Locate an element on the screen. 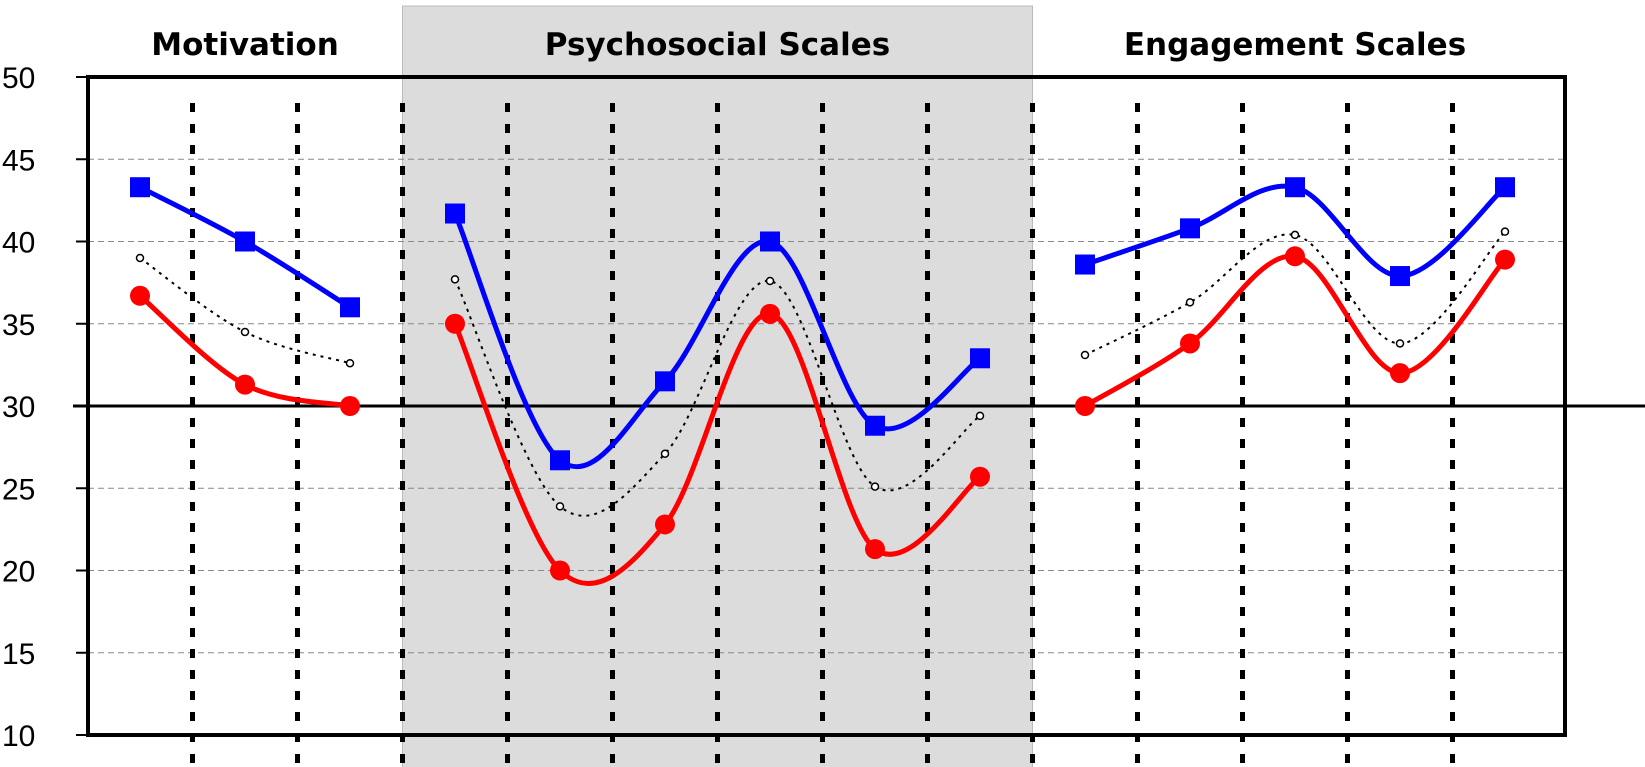 The width and height of the screenshot is (1645, 767). y-tick-label: 30 is located at coordinates (18, 407).